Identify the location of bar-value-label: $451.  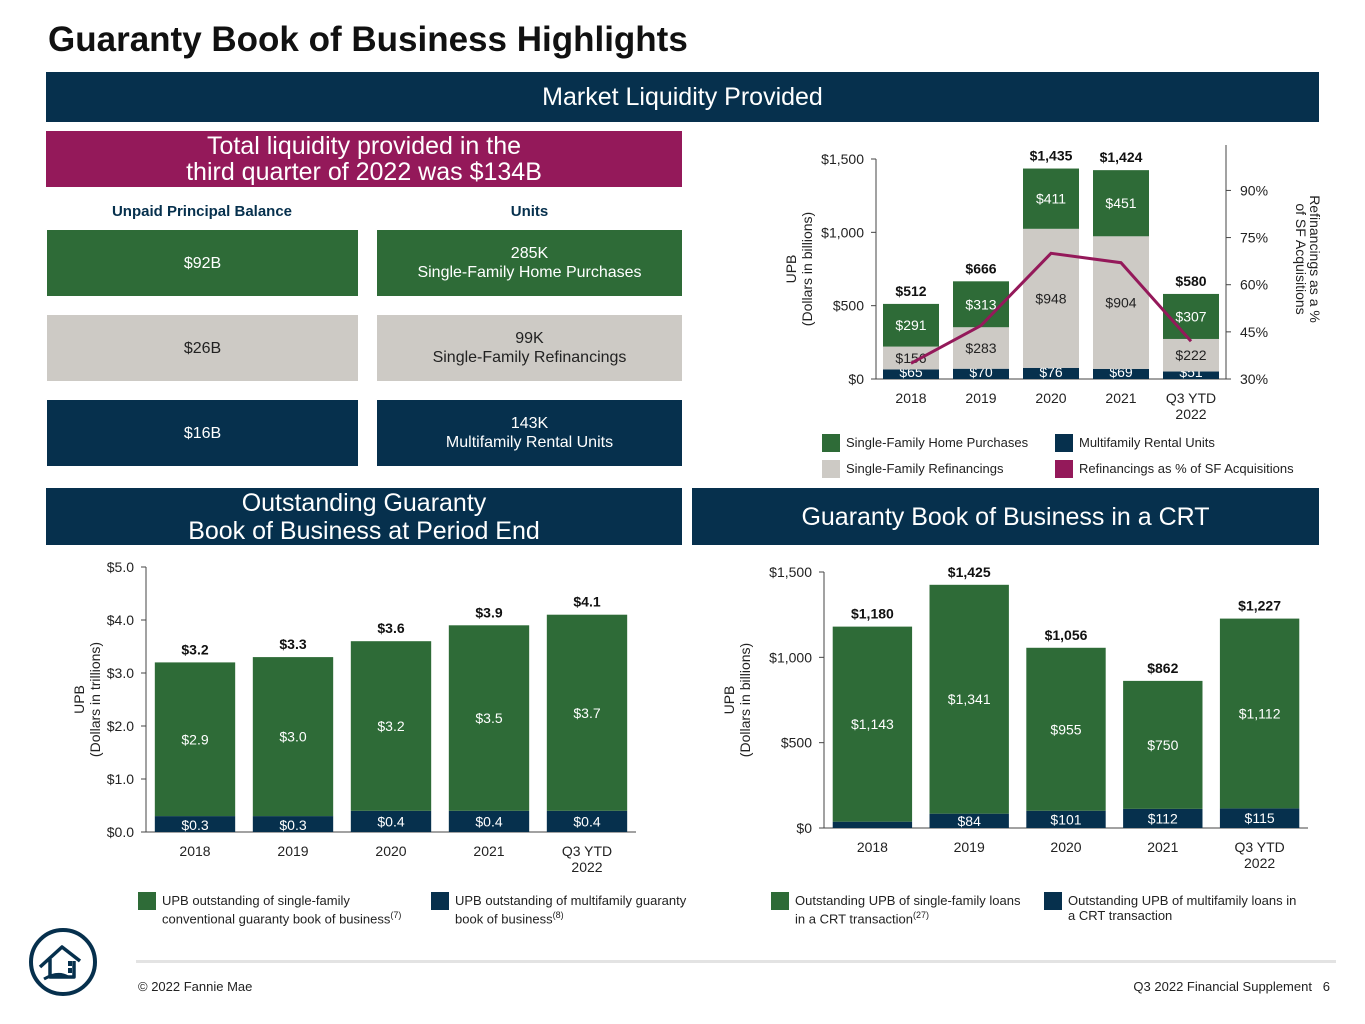
(1120, 203).